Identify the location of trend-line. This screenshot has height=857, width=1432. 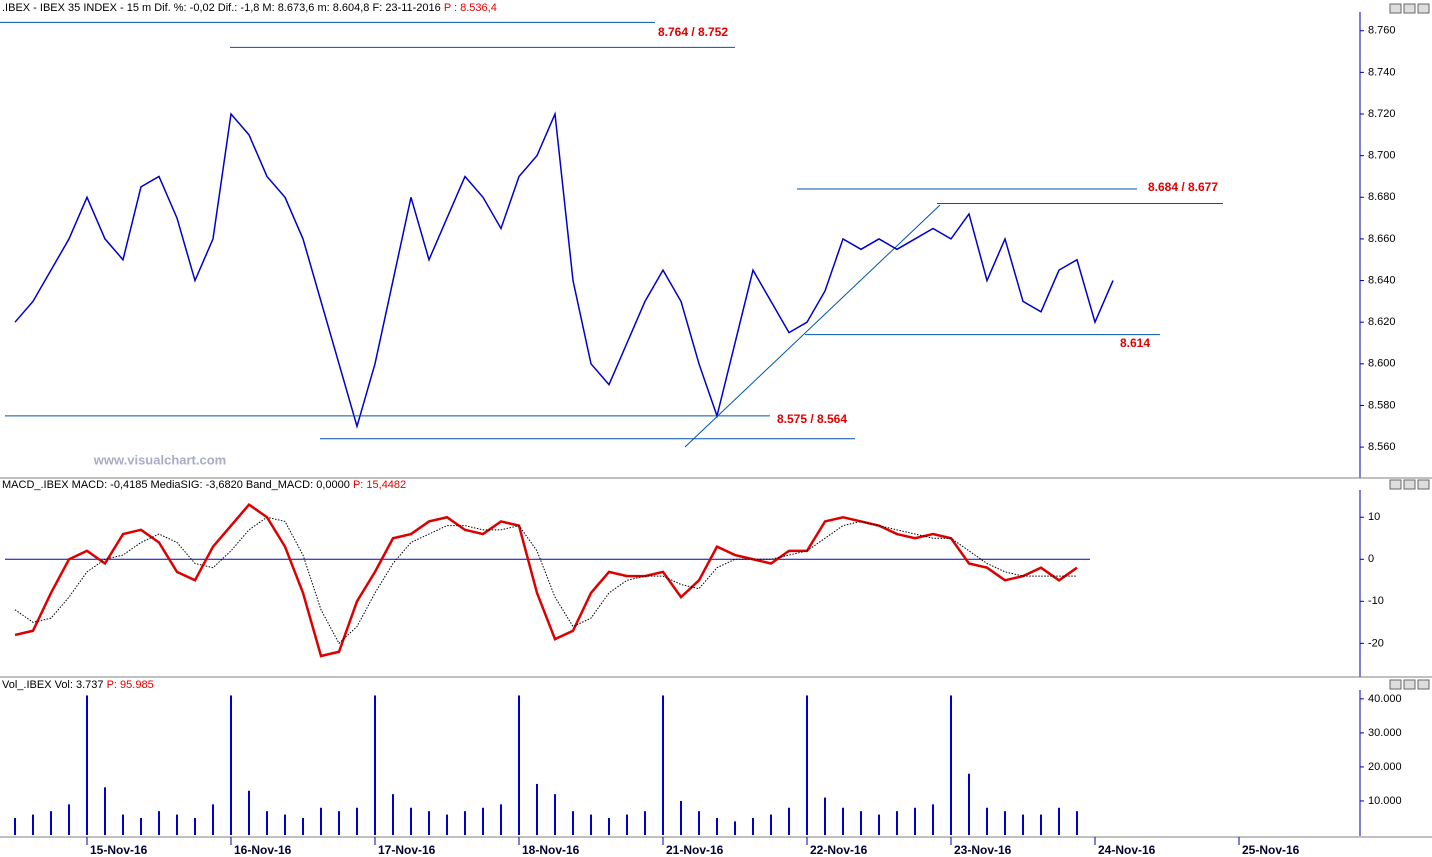
(812, 326).